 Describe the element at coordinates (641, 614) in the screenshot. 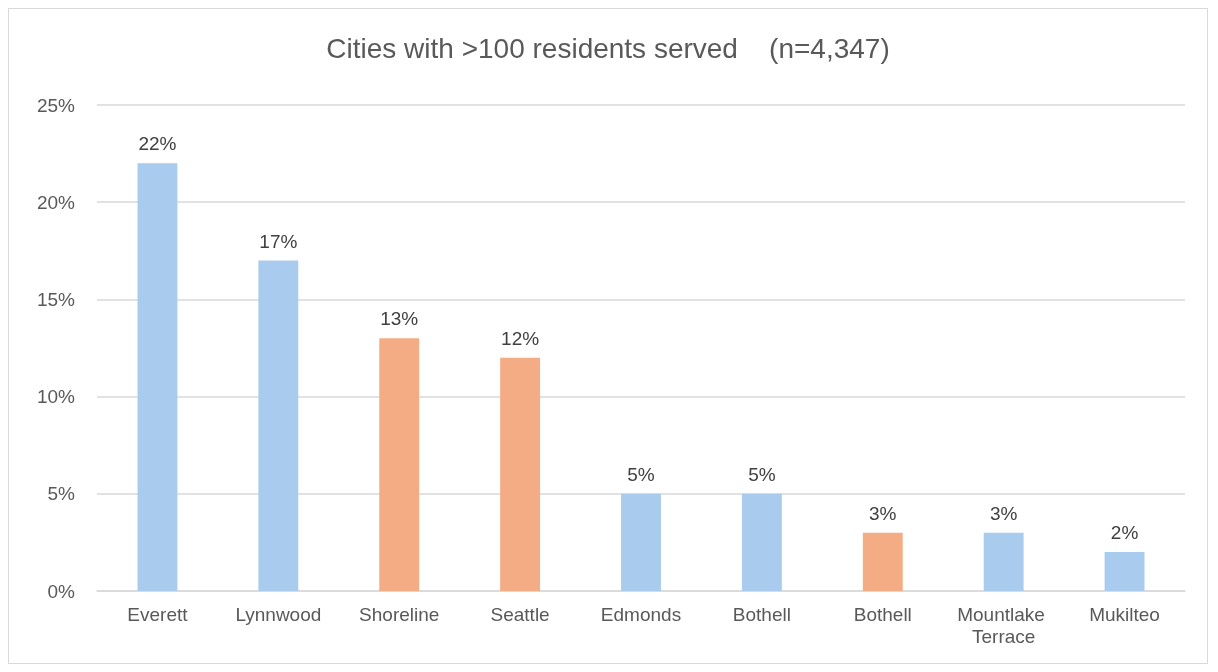

I see `x-tick-label: Edmonds` at that location.